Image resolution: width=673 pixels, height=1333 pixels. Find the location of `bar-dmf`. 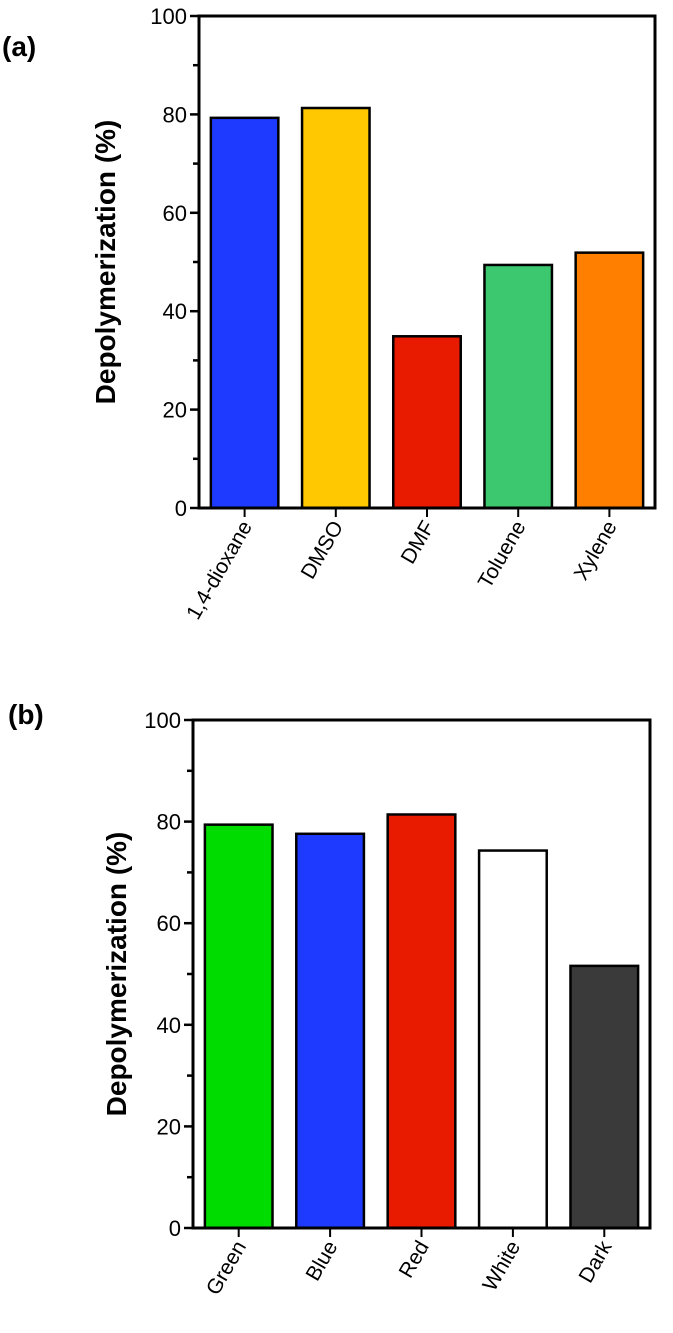

bar-dmf is located at coordinates (427, 422).